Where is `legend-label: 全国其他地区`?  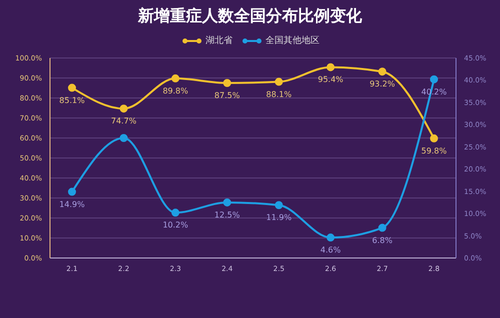
legend-label: 全国其他地区 is located at coordinates (292, 40).